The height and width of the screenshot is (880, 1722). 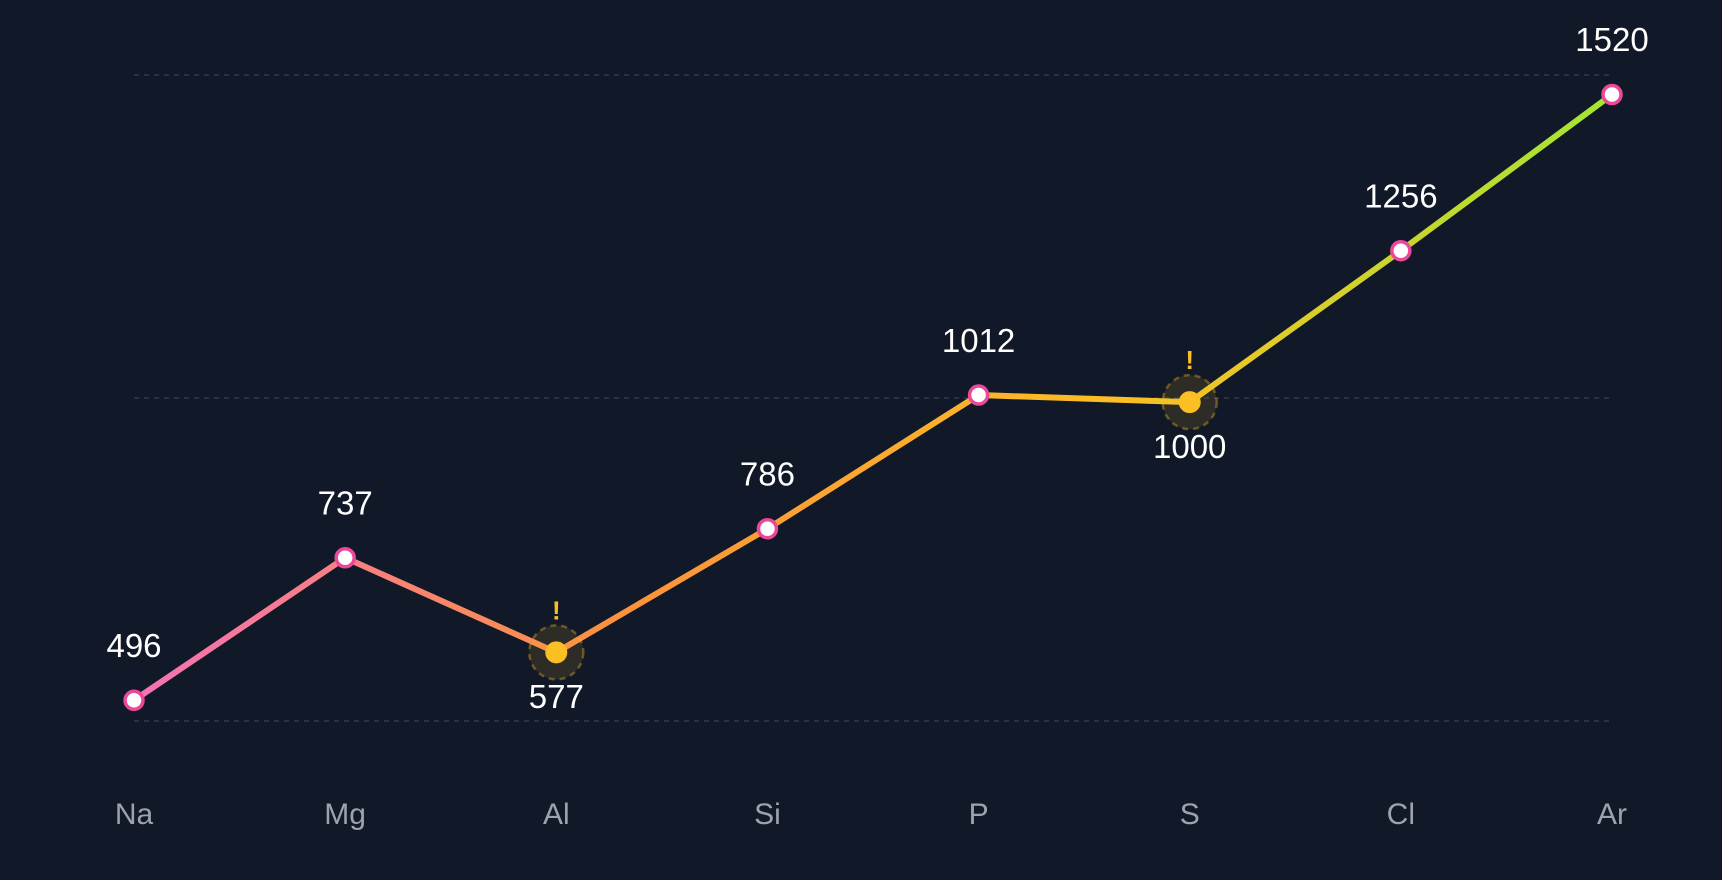 What do you see at coordinates (556, 814) in the screenshot?
I see `x-tick-label: Al` at bounding box center [556, 814].